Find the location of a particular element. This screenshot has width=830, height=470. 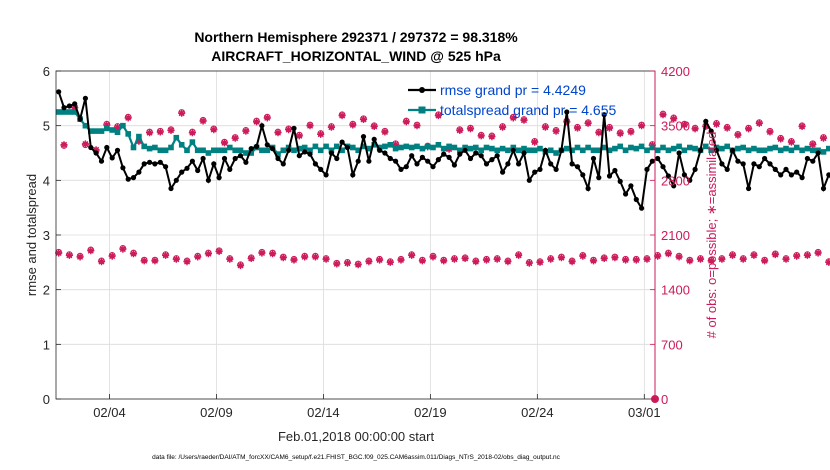

y-right-tick-label: 700 is located at coordinates (672, 344).